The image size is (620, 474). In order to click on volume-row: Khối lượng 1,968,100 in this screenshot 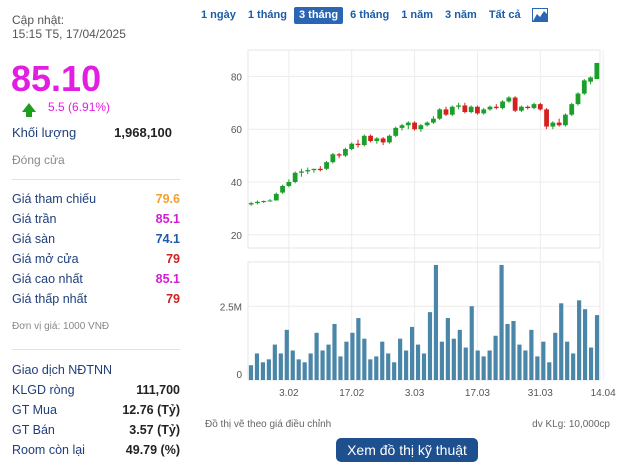, I will do `click(92, 132)`.